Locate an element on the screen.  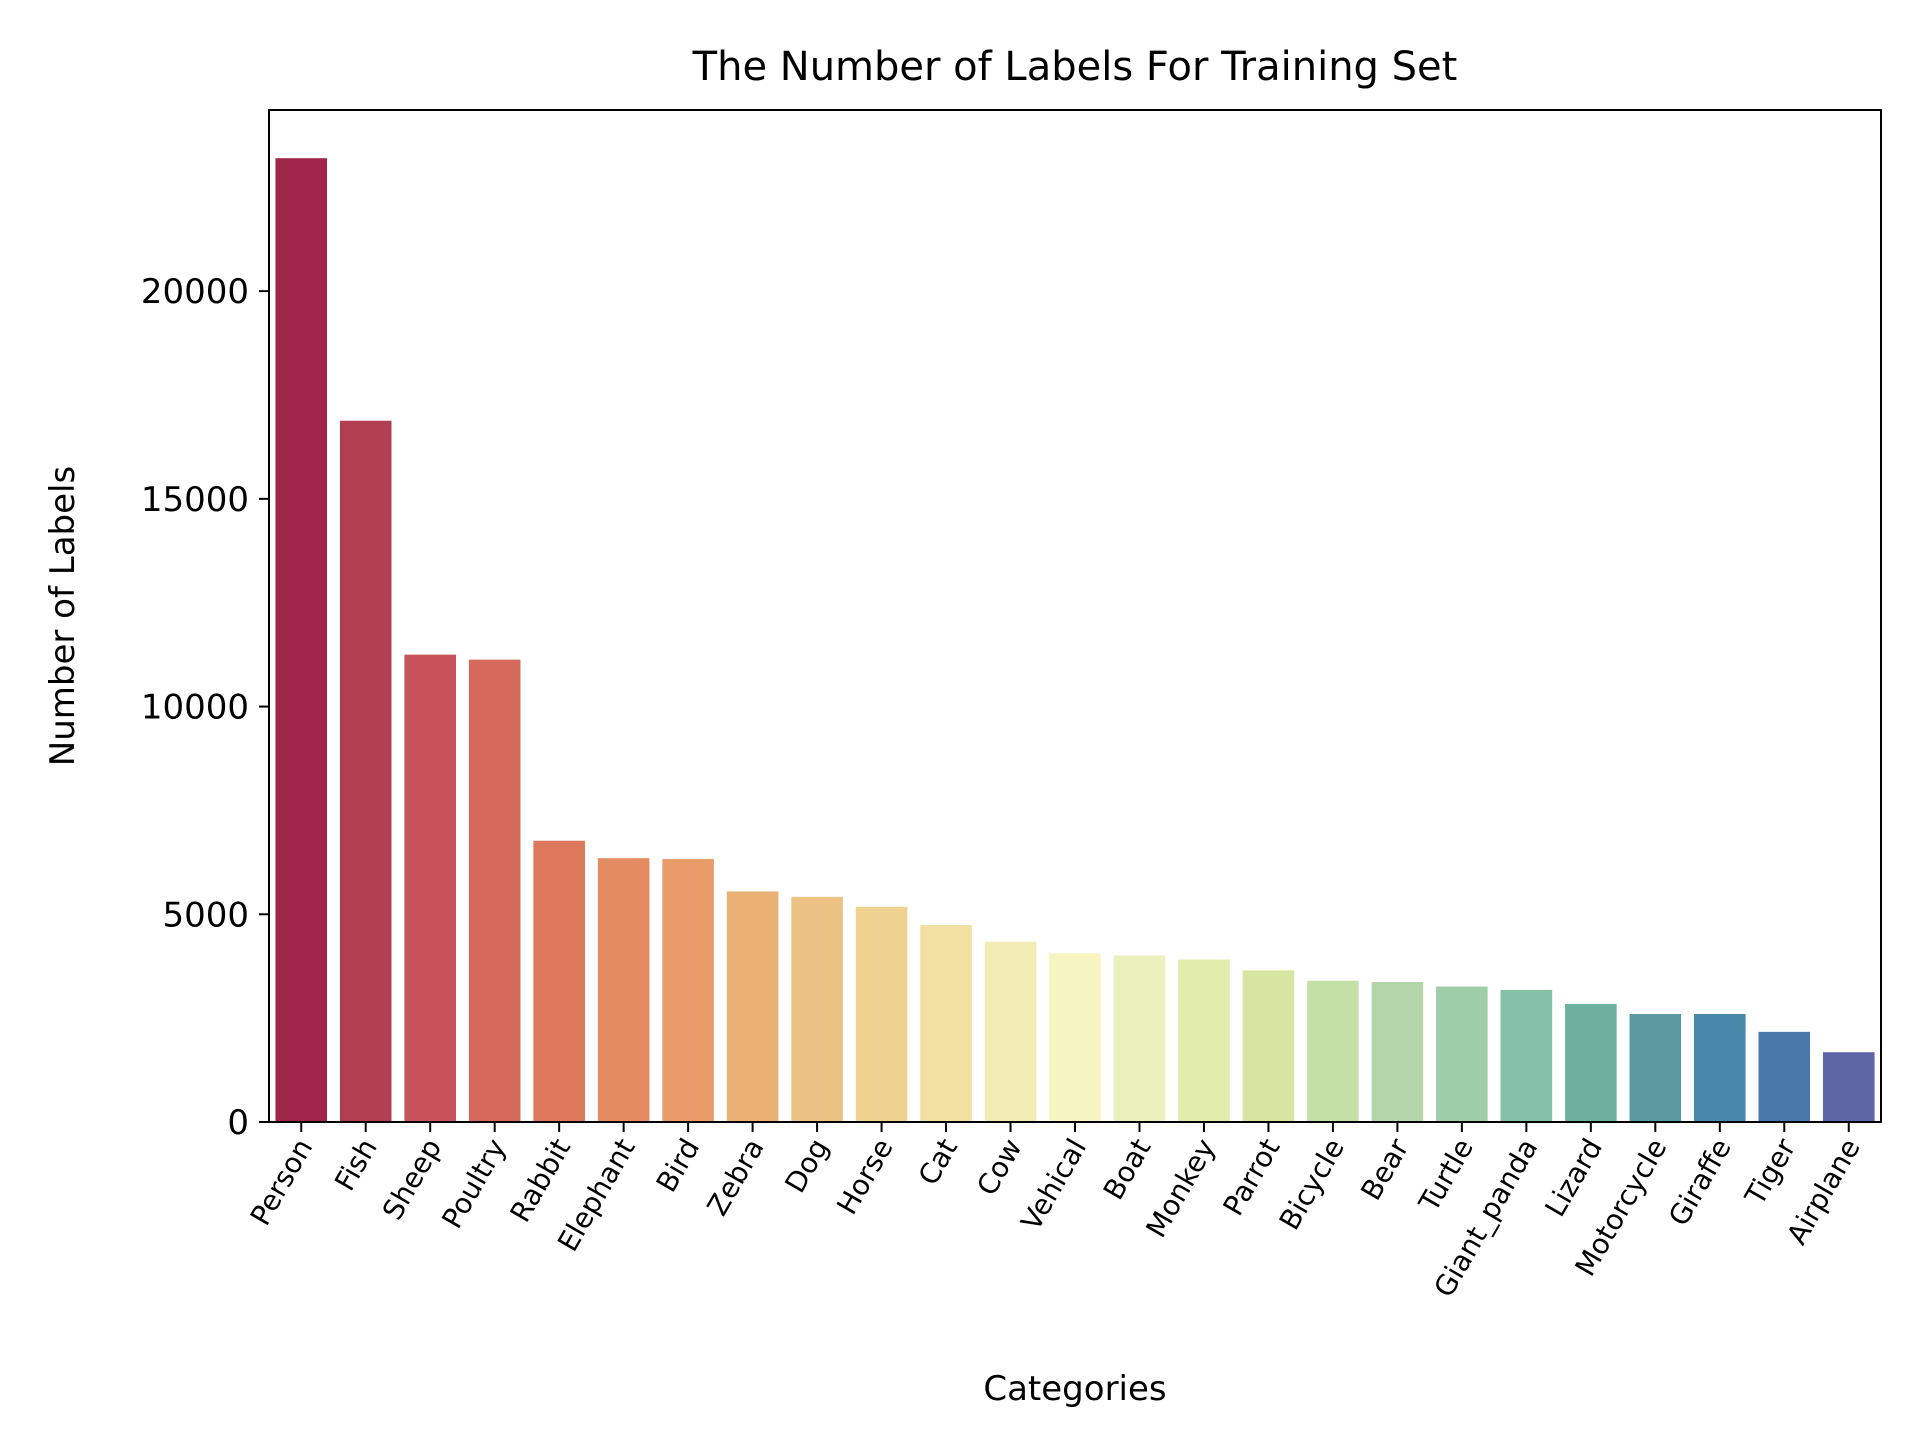
bar-poultry is located at coordinates (494, 890).